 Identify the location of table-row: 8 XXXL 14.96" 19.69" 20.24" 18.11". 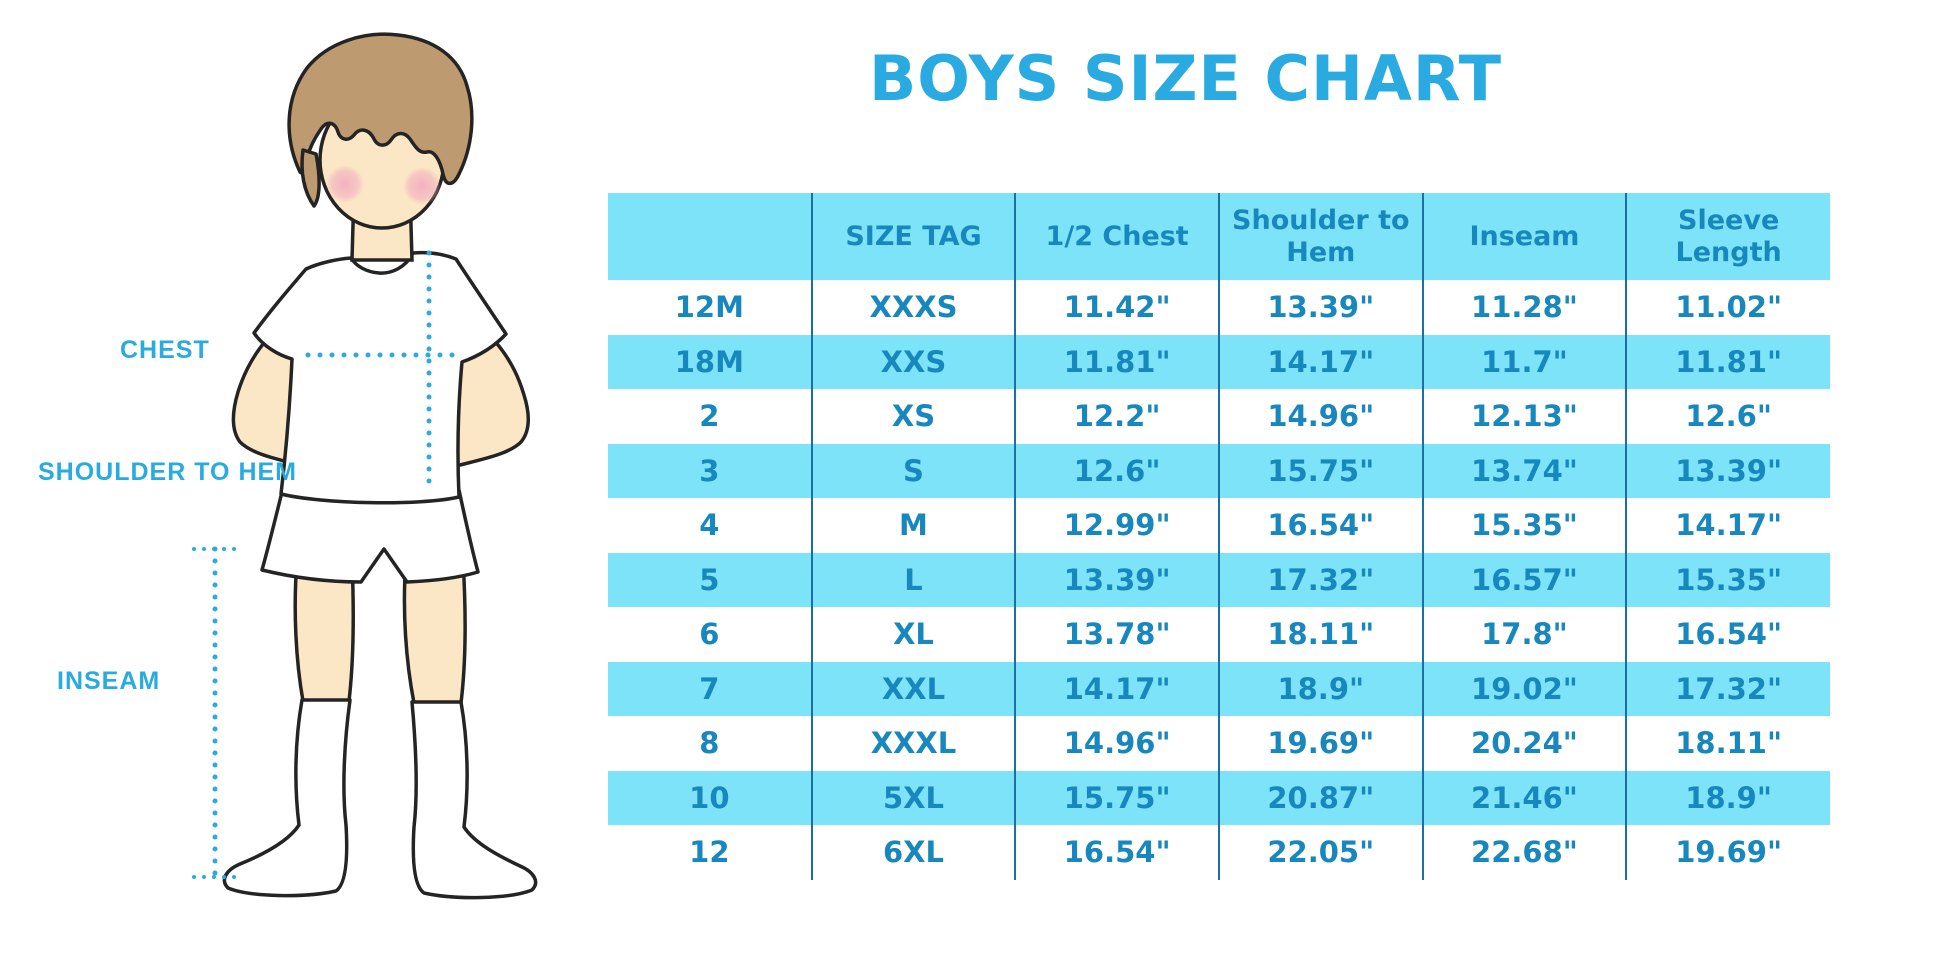
(1219, 743).